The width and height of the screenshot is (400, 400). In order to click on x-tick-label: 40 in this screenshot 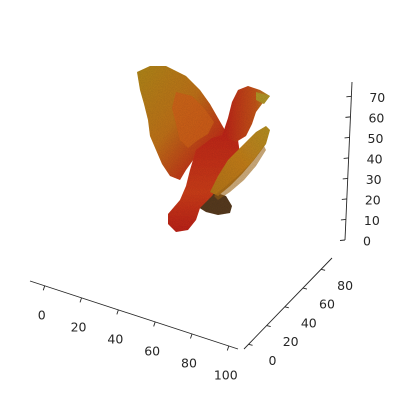, I will do `click(115, 338)`.